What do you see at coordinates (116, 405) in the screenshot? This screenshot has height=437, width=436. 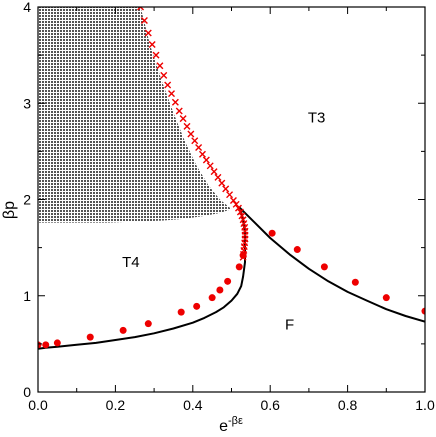 I see `x-tick-label: 0.2` at bounding box center [116, 405].